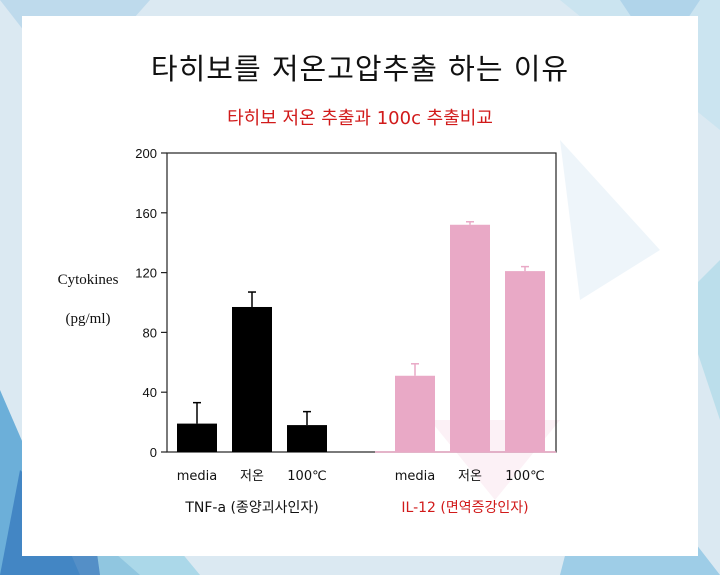 The height and width of the screenshot is (575, 720). What do you see at coordinates (146, 153) in the screenshot?
I see `y-tick-label: 200` at bounding box center [146, 153].